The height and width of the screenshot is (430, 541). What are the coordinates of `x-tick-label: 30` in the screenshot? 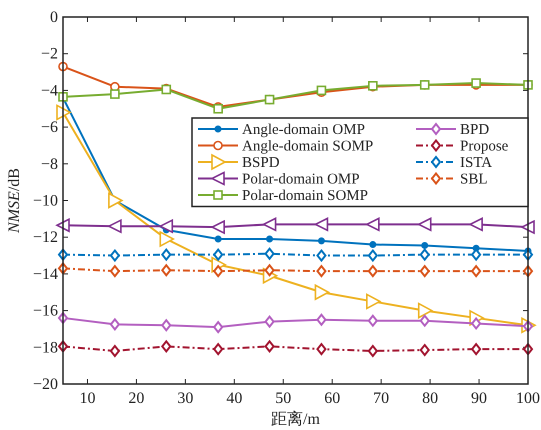 It's located at (185, 398).